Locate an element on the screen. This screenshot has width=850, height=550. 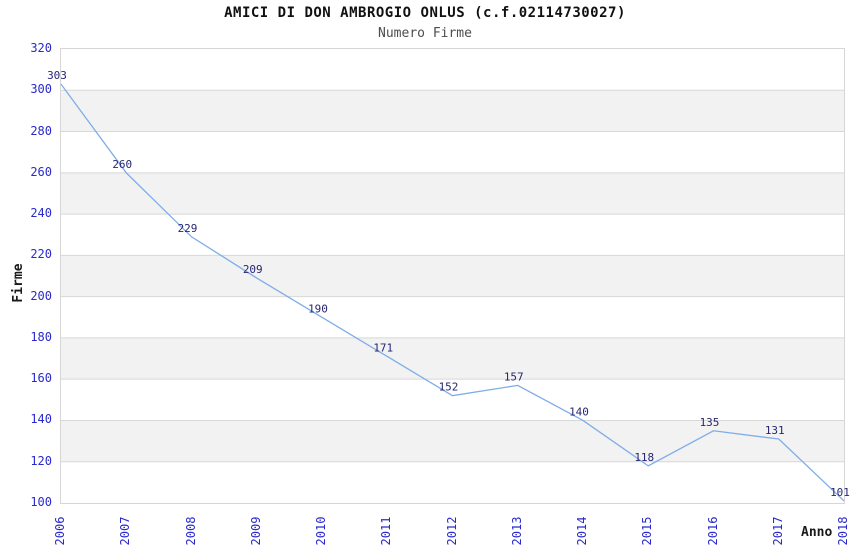
y-tick-label: 100 is located at coordinates (41, 502).